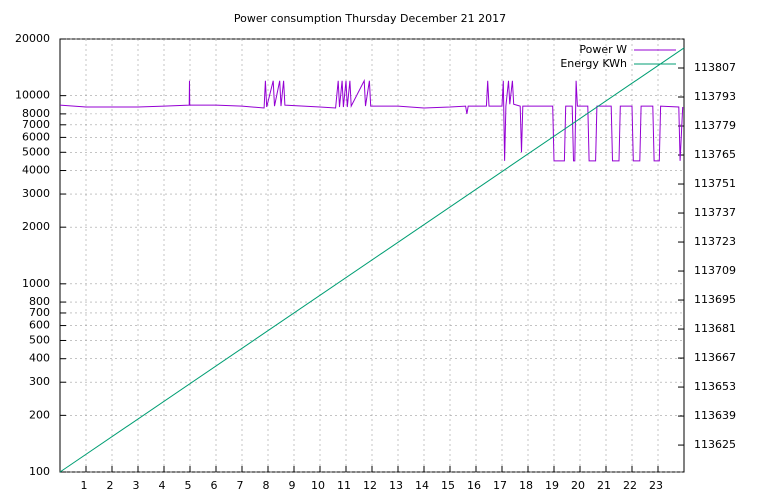 The width and height of the screenshot is (768, 504). Describe the element at coordinates (715, 328) in the screenshot. I see `y2-tick-label: 113681` at that location.